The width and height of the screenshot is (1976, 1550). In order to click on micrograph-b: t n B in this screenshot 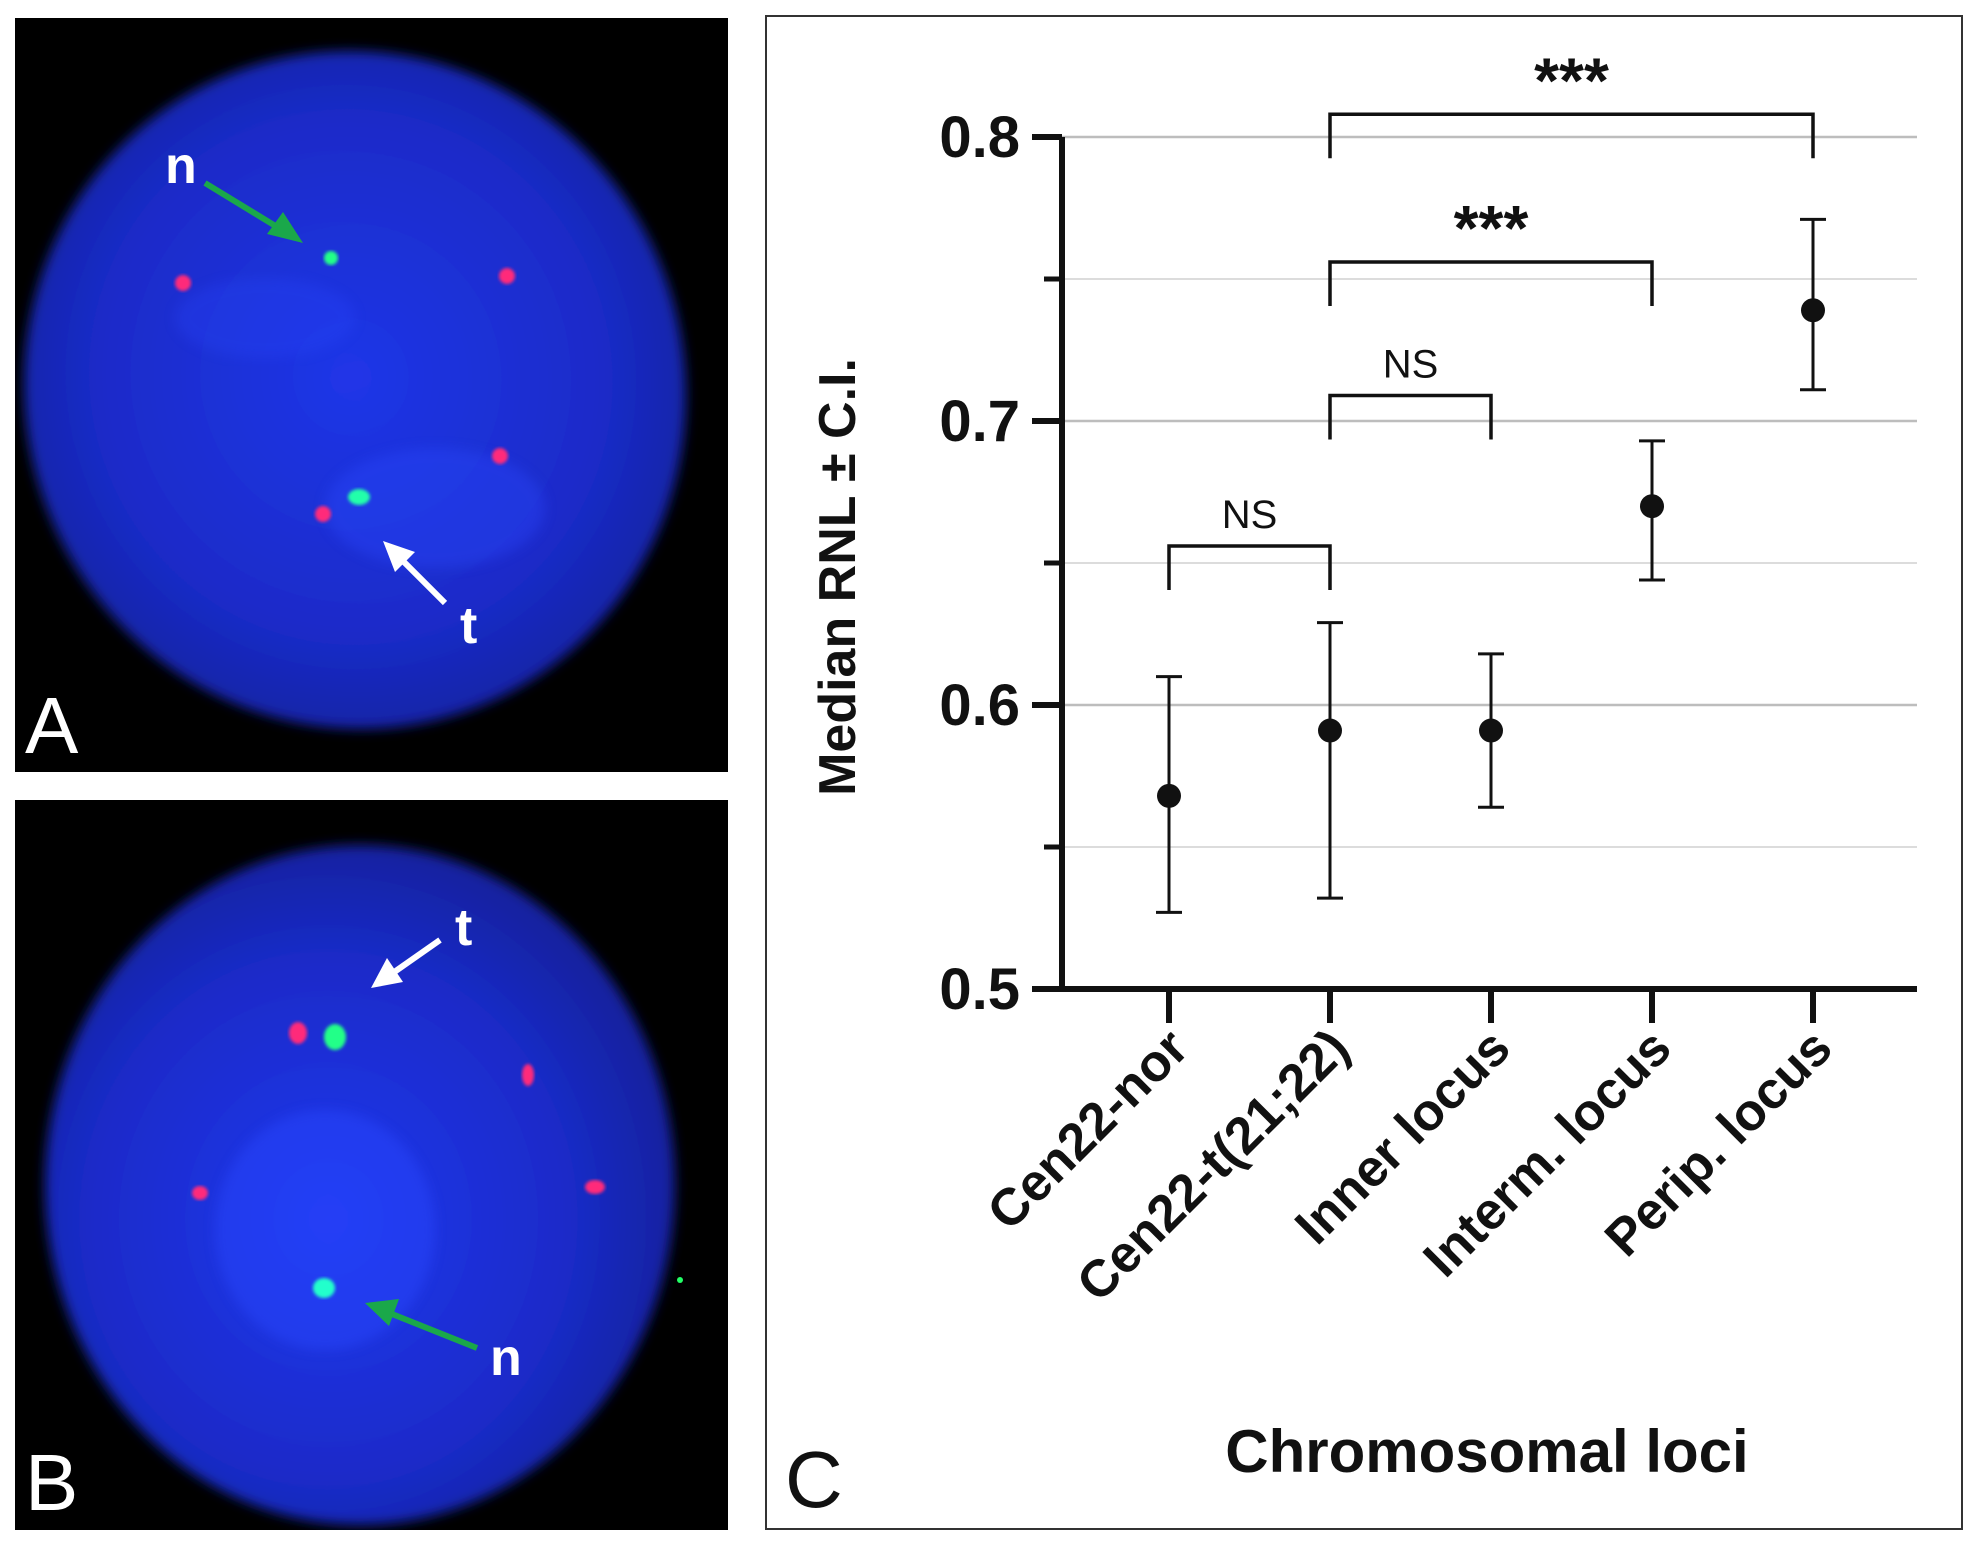, I will do `click(354, 1186)`.